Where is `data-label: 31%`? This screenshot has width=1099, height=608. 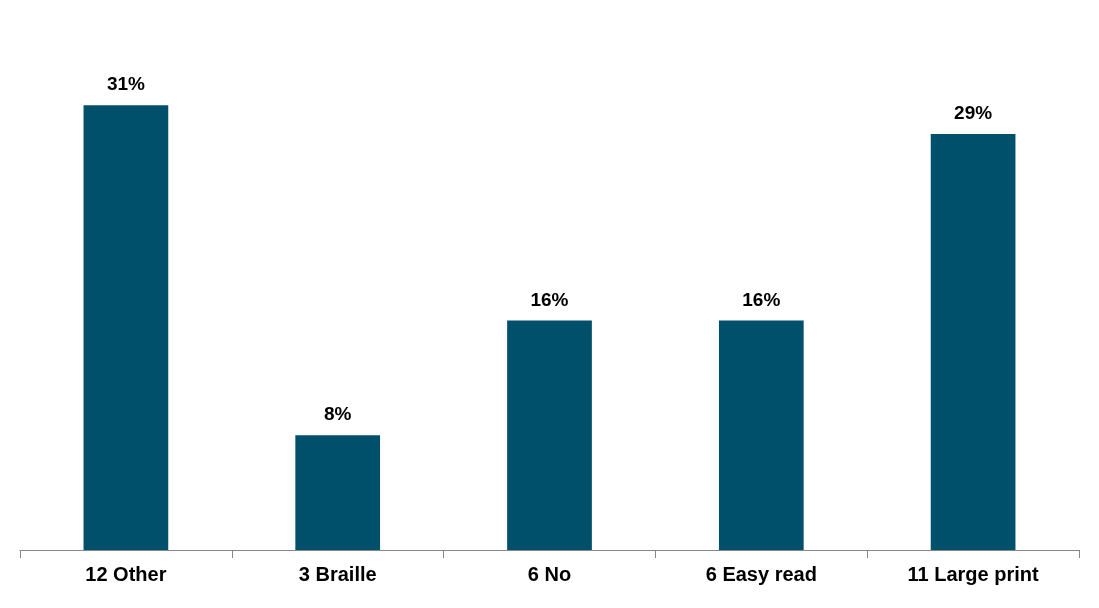 data-label: 31% is located at coordinates (126, 84).